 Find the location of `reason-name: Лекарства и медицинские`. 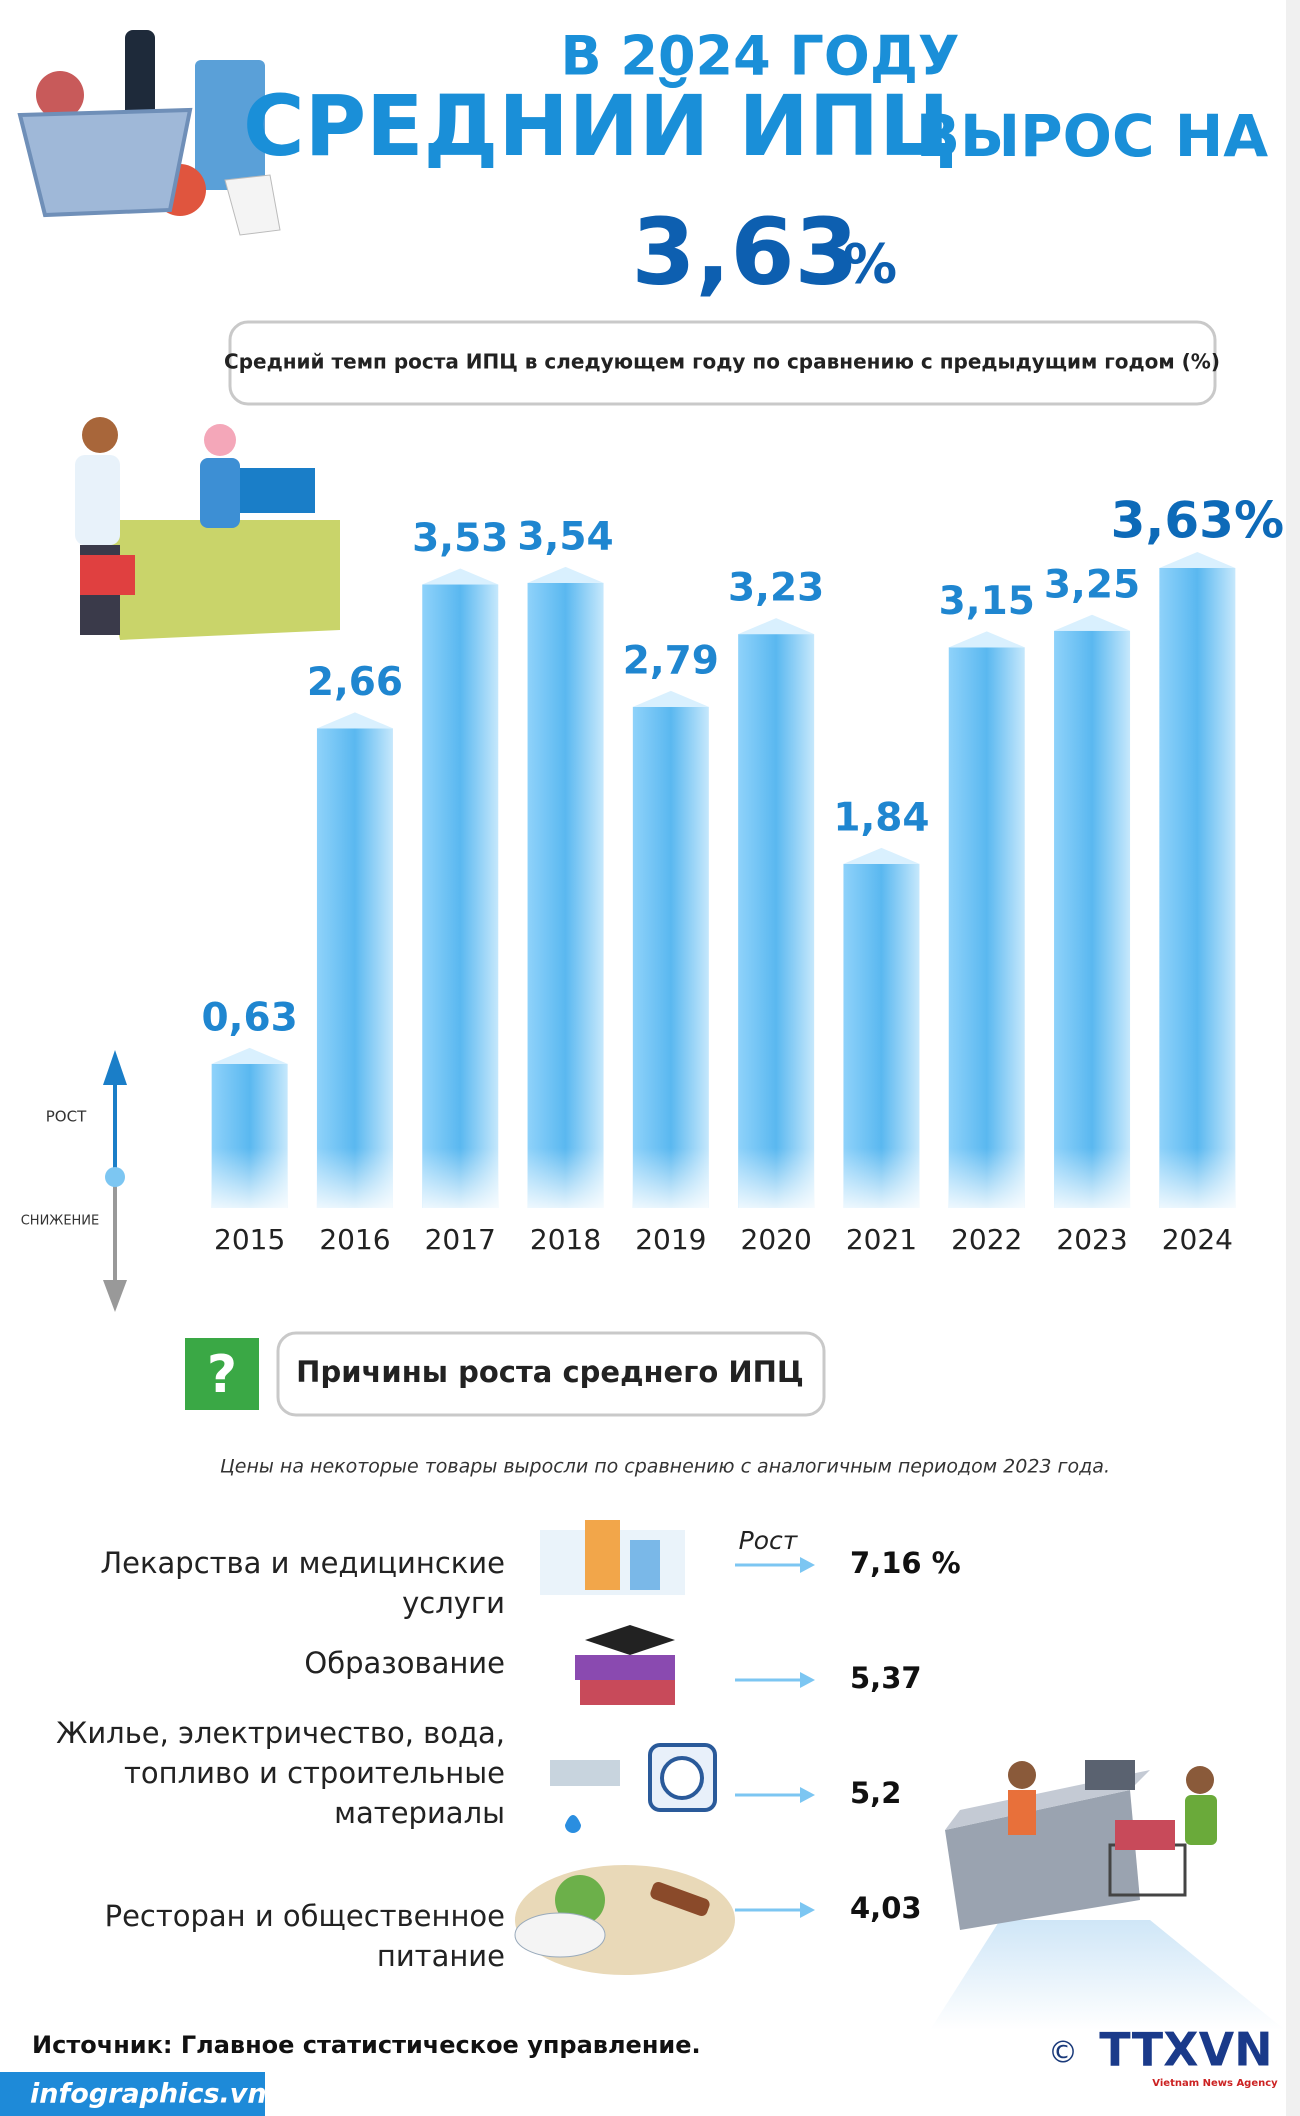

reason-name: Лекарства и медицинские is located at coordinates (302, 1563).